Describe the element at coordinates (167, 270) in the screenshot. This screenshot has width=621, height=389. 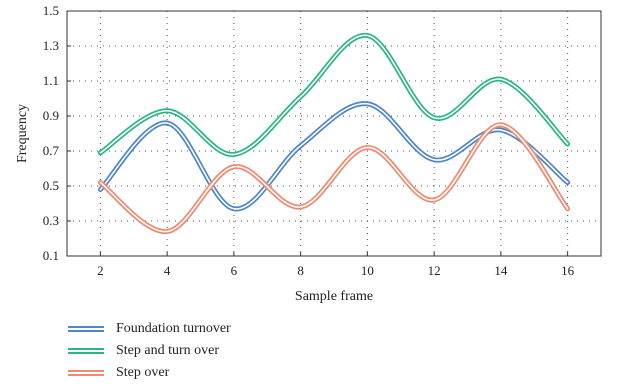
I see `x-tick-label: 4` at that location.